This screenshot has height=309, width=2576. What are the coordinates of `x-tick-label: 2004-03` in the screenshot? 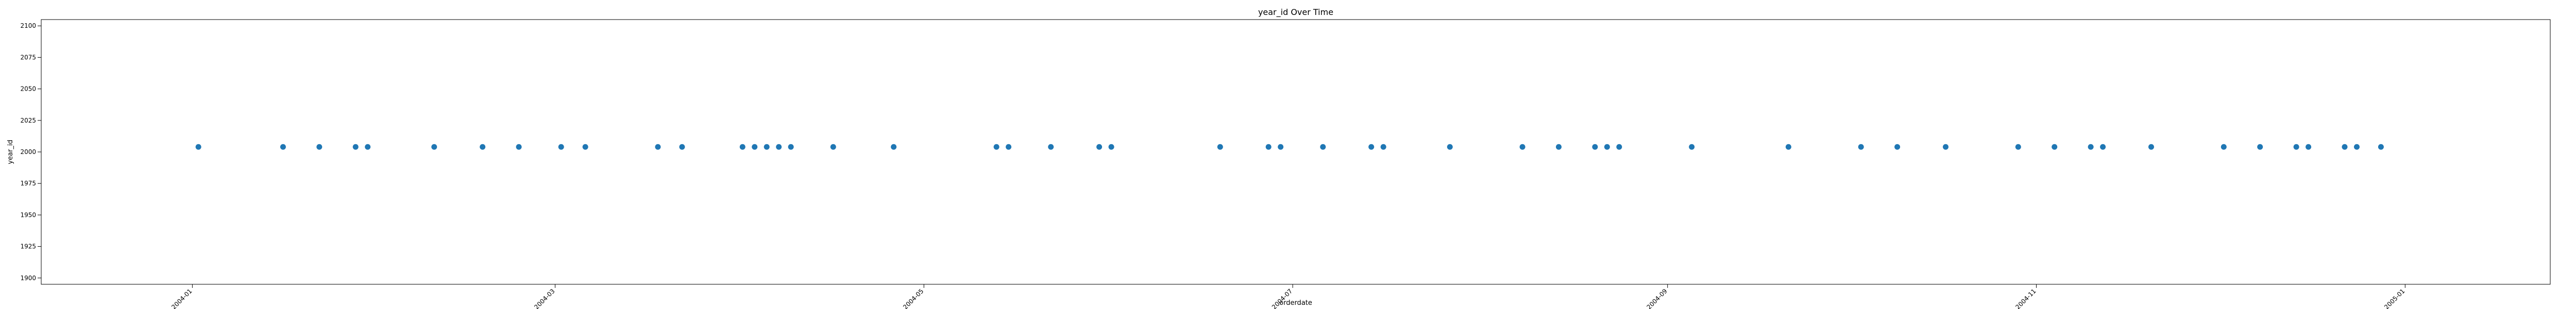 It's located at (544, 298).